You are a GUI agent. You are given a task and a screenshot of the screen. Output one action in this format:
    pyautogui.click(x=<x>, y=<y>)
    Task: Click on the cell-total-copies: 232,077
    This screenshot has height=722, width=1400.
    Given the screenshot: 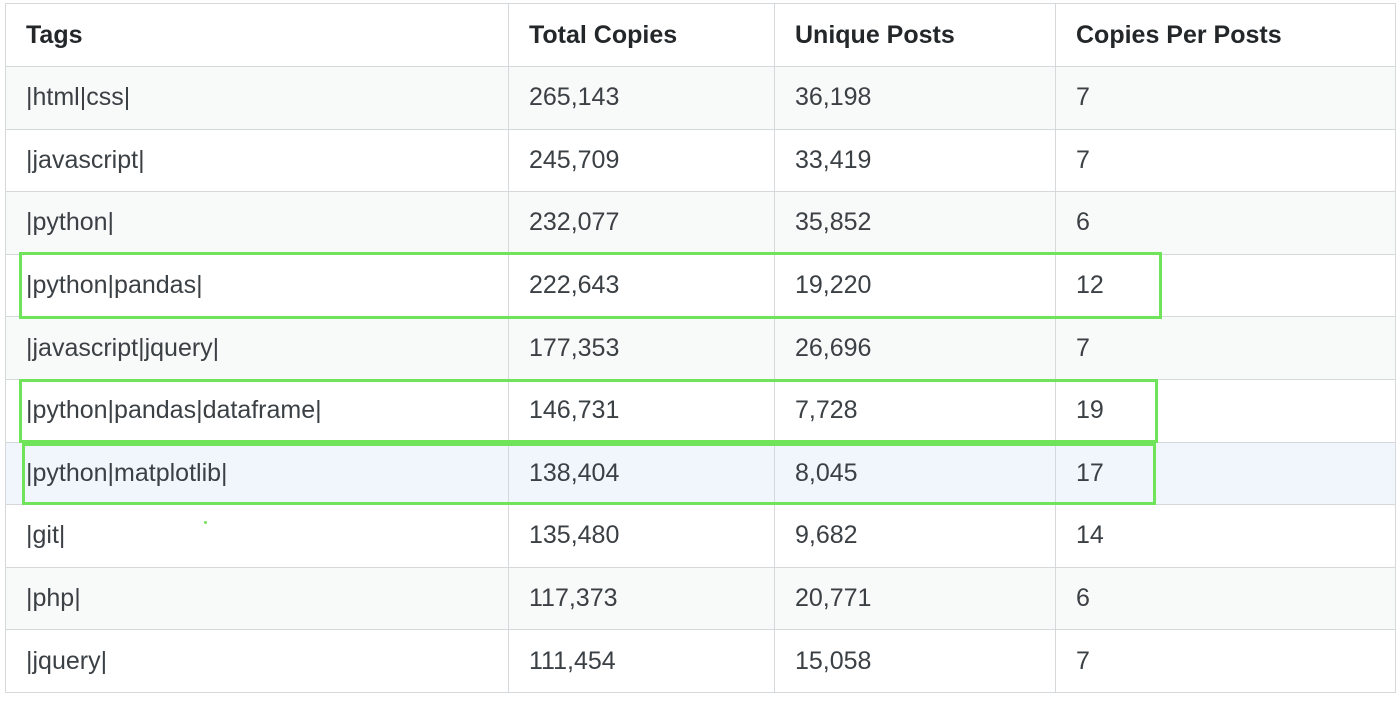 What is the action you would take?
    pyautogui.click(x=641, y=223)
    